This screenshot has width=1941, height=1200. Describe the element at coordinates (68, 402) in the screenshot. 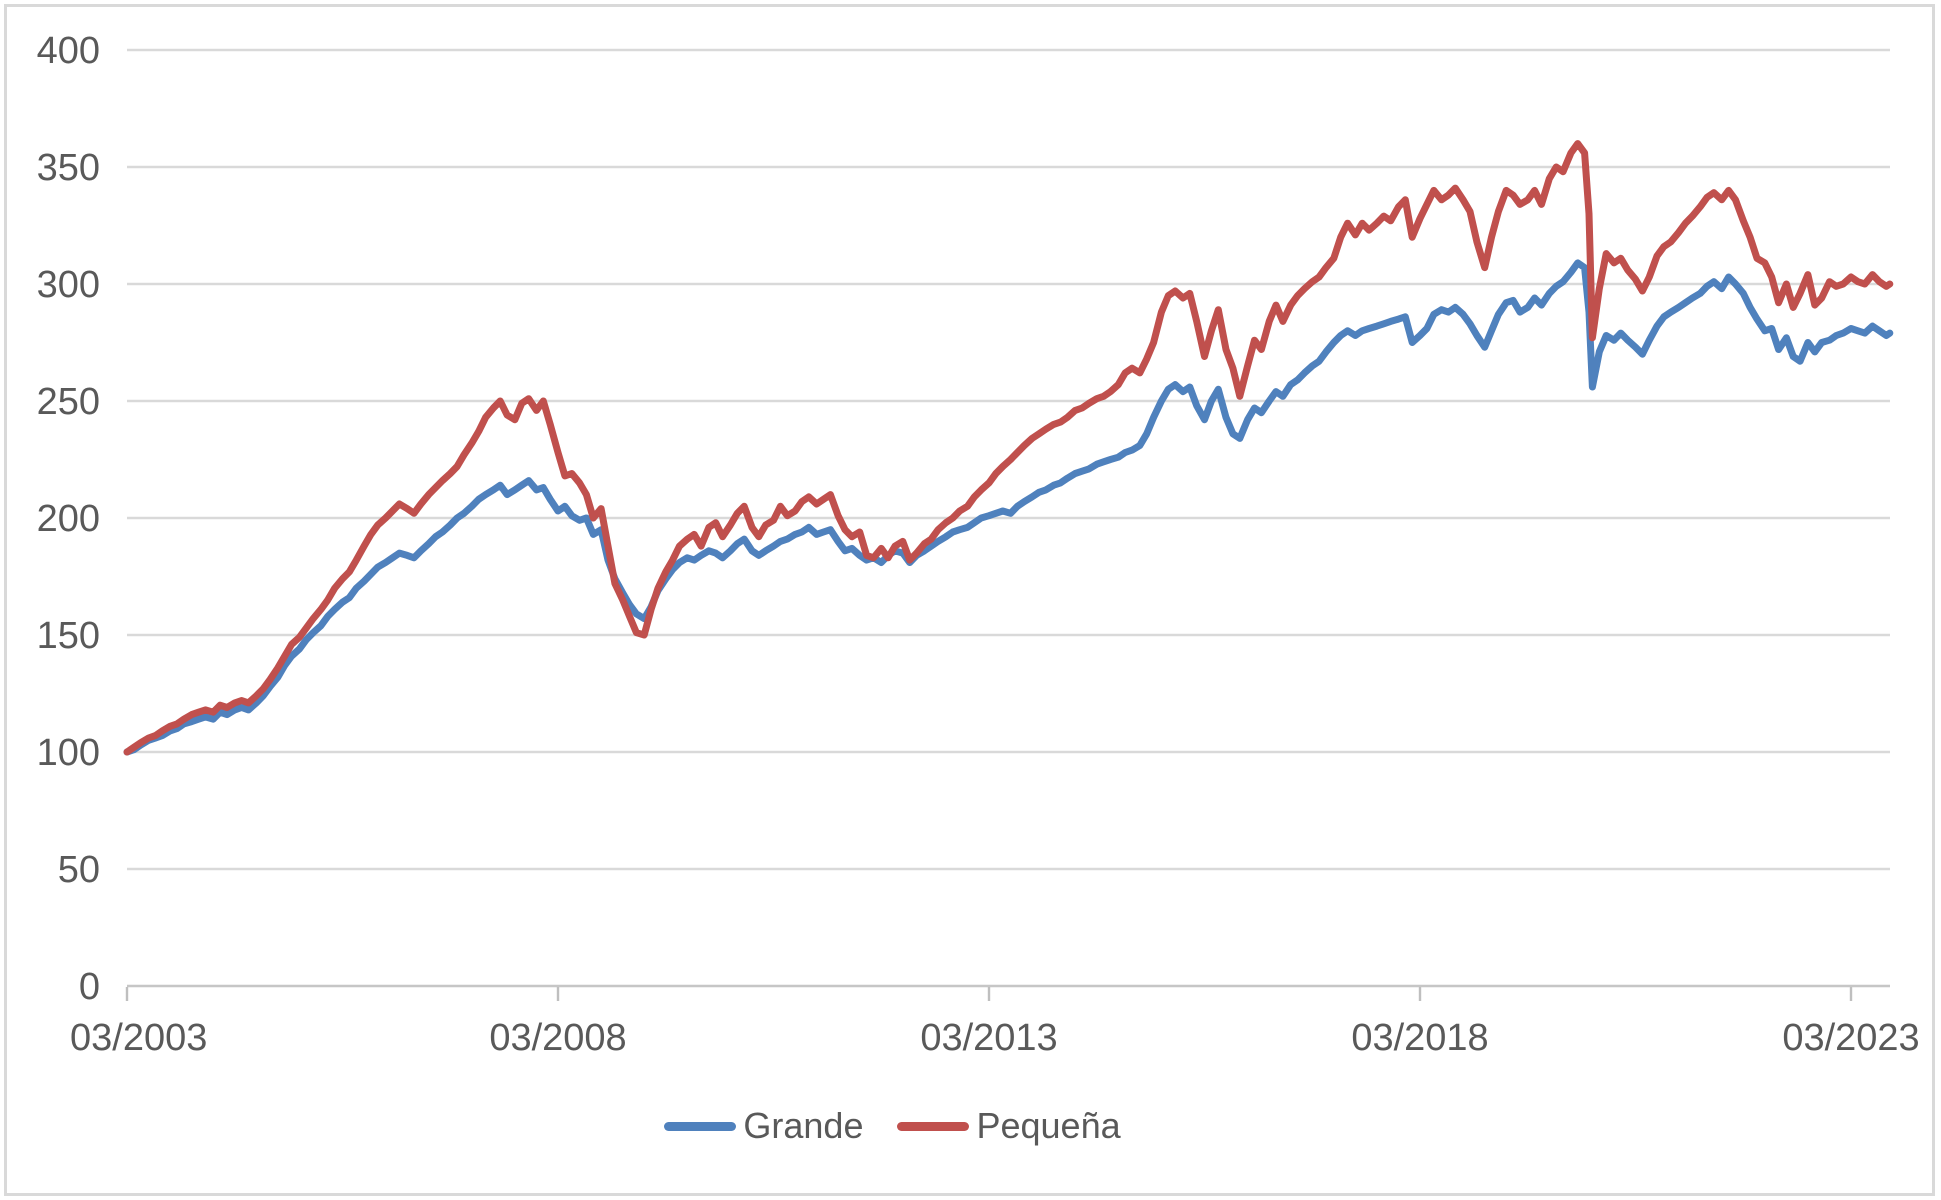

I see `y-tick-label: 250` at that location.